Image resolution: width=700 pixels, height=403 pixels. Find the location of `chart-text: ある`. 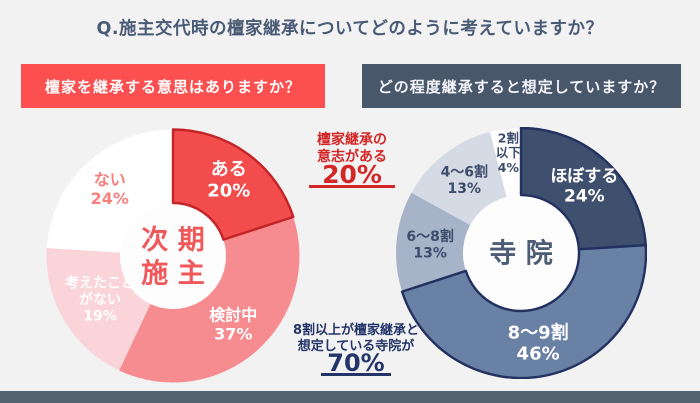

chart-text: ある is located at coordinates (229, 169).